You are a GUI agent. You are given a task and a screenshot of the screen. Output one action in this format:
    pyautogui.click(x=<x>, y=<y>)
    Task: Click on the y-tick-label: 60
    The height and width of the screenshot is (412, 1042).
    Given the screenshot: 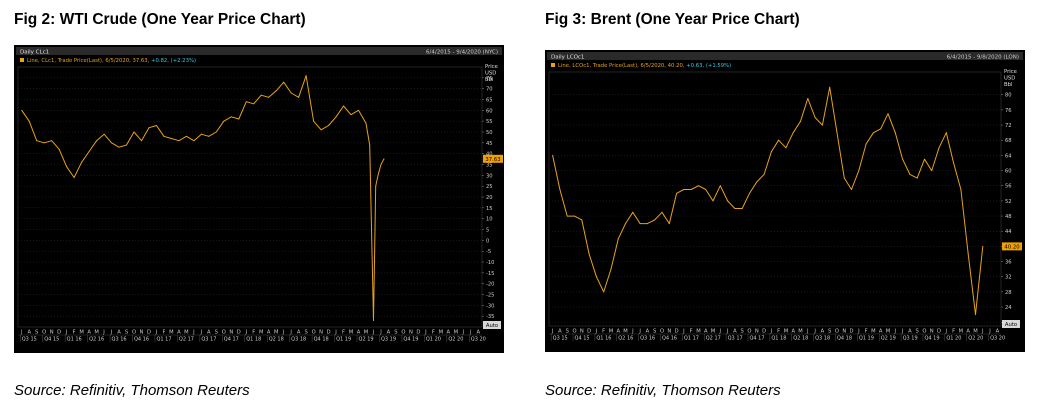 What is the action you would take?
    pyautogui.click(x=1008, y=172)
    